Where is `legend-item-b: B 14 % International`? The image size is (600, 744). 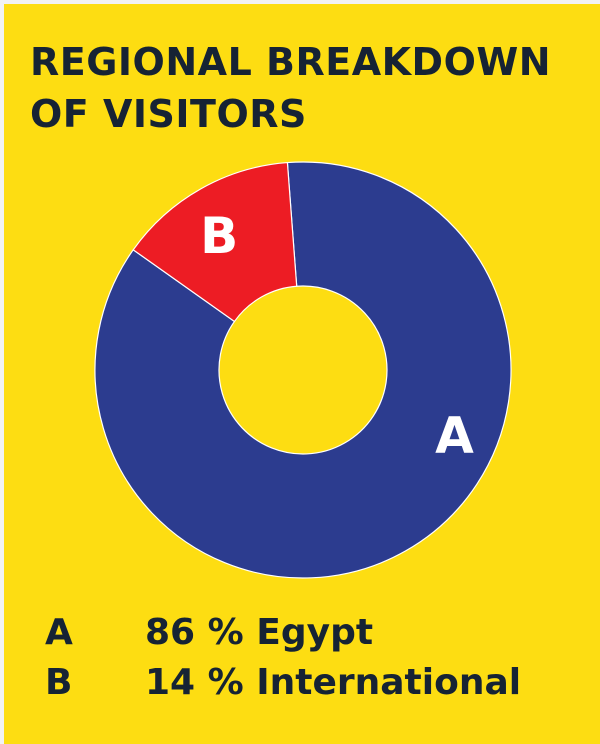
legend-item-b: B 14 % International is located at coordinates (300, 687).